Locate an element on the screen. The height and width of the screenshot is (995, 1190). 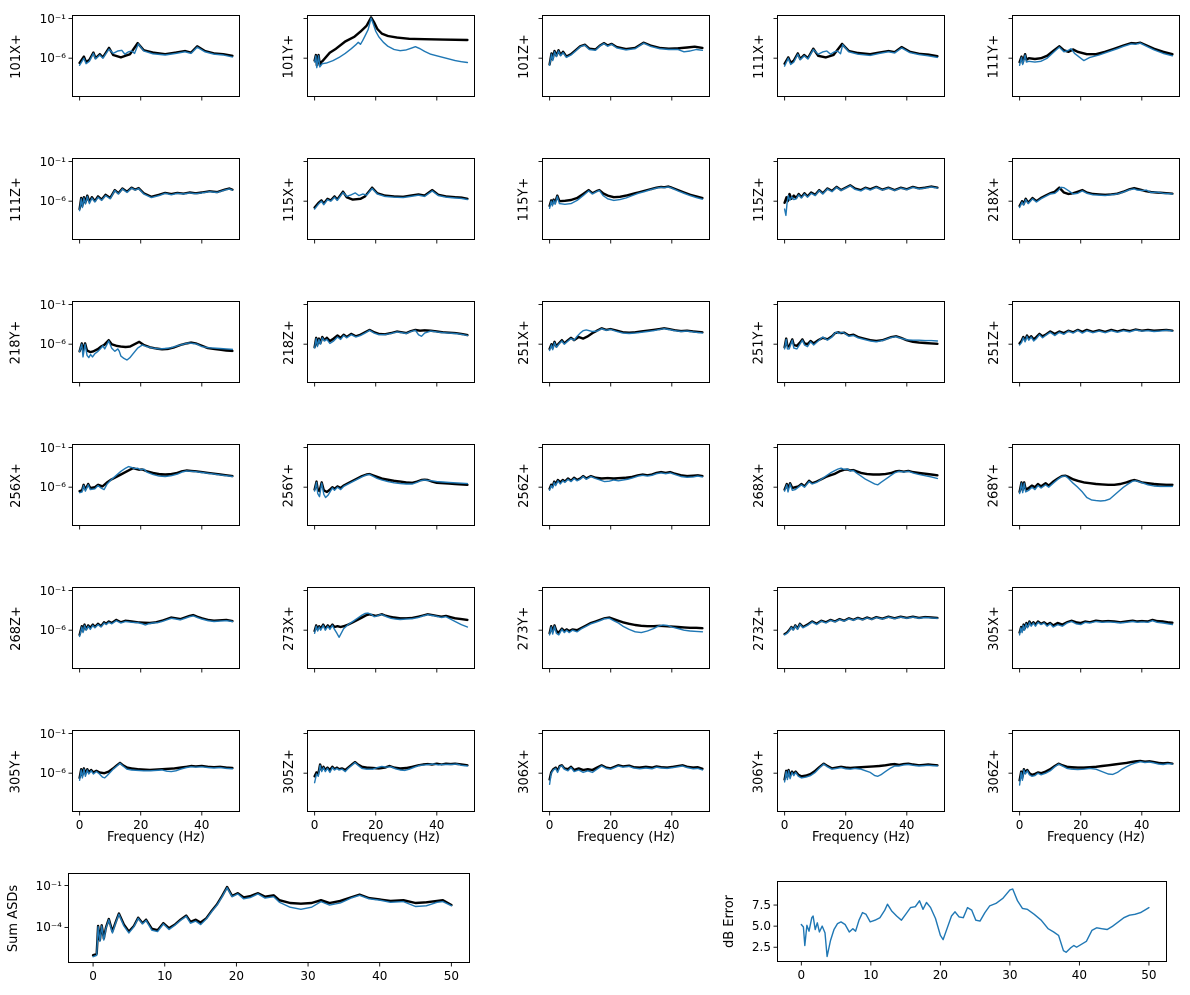
y-axis-label-wrap: 218X+ is located at coordinates (994, 199).